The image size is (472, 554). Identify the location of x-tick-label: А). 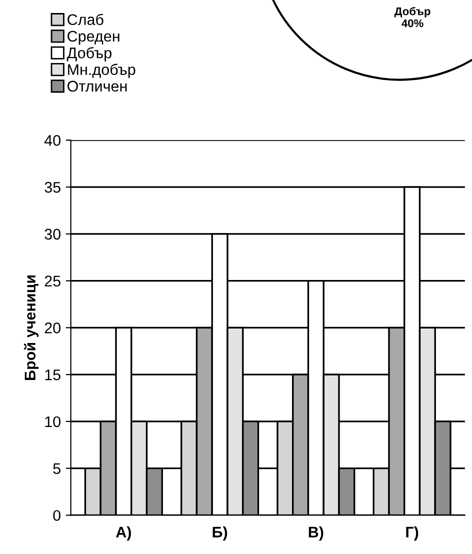
(123, 533).